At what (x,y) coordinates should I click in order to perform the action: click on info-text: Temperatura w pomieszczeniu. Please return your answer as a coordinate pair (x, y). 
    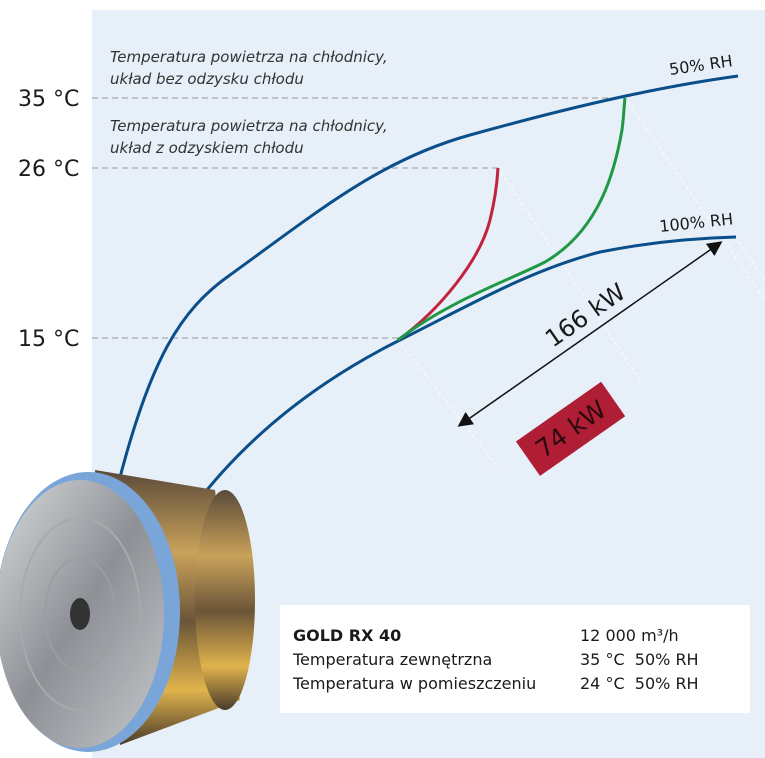
    Looking at the image, I should click on (414, 683).